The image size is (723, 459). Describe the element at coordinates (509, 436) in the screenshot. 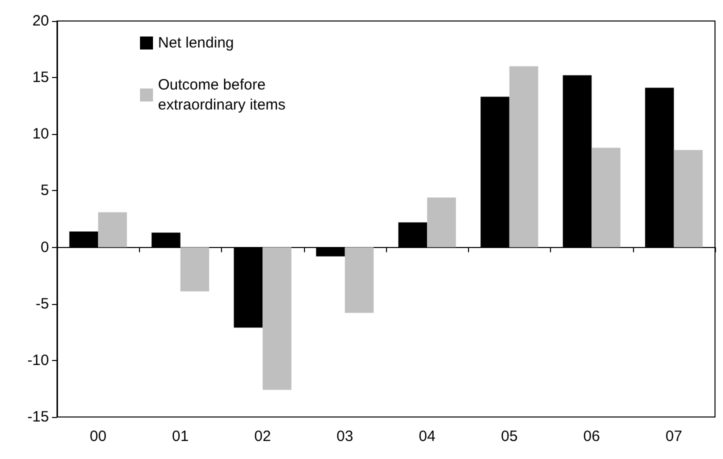

I see `x-tick-label: 05` at that location.